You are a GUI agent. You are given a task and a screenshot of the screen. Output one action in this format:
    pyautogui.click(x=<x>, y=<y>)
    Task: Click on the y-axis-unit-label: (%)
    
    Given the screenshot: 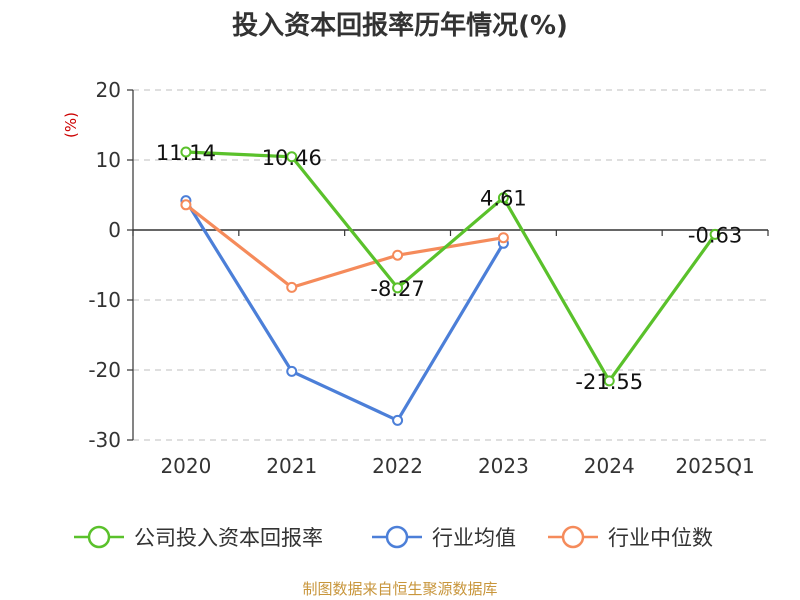 What is the action you would take?
    pyautogui.click(x=71, y=125)
    